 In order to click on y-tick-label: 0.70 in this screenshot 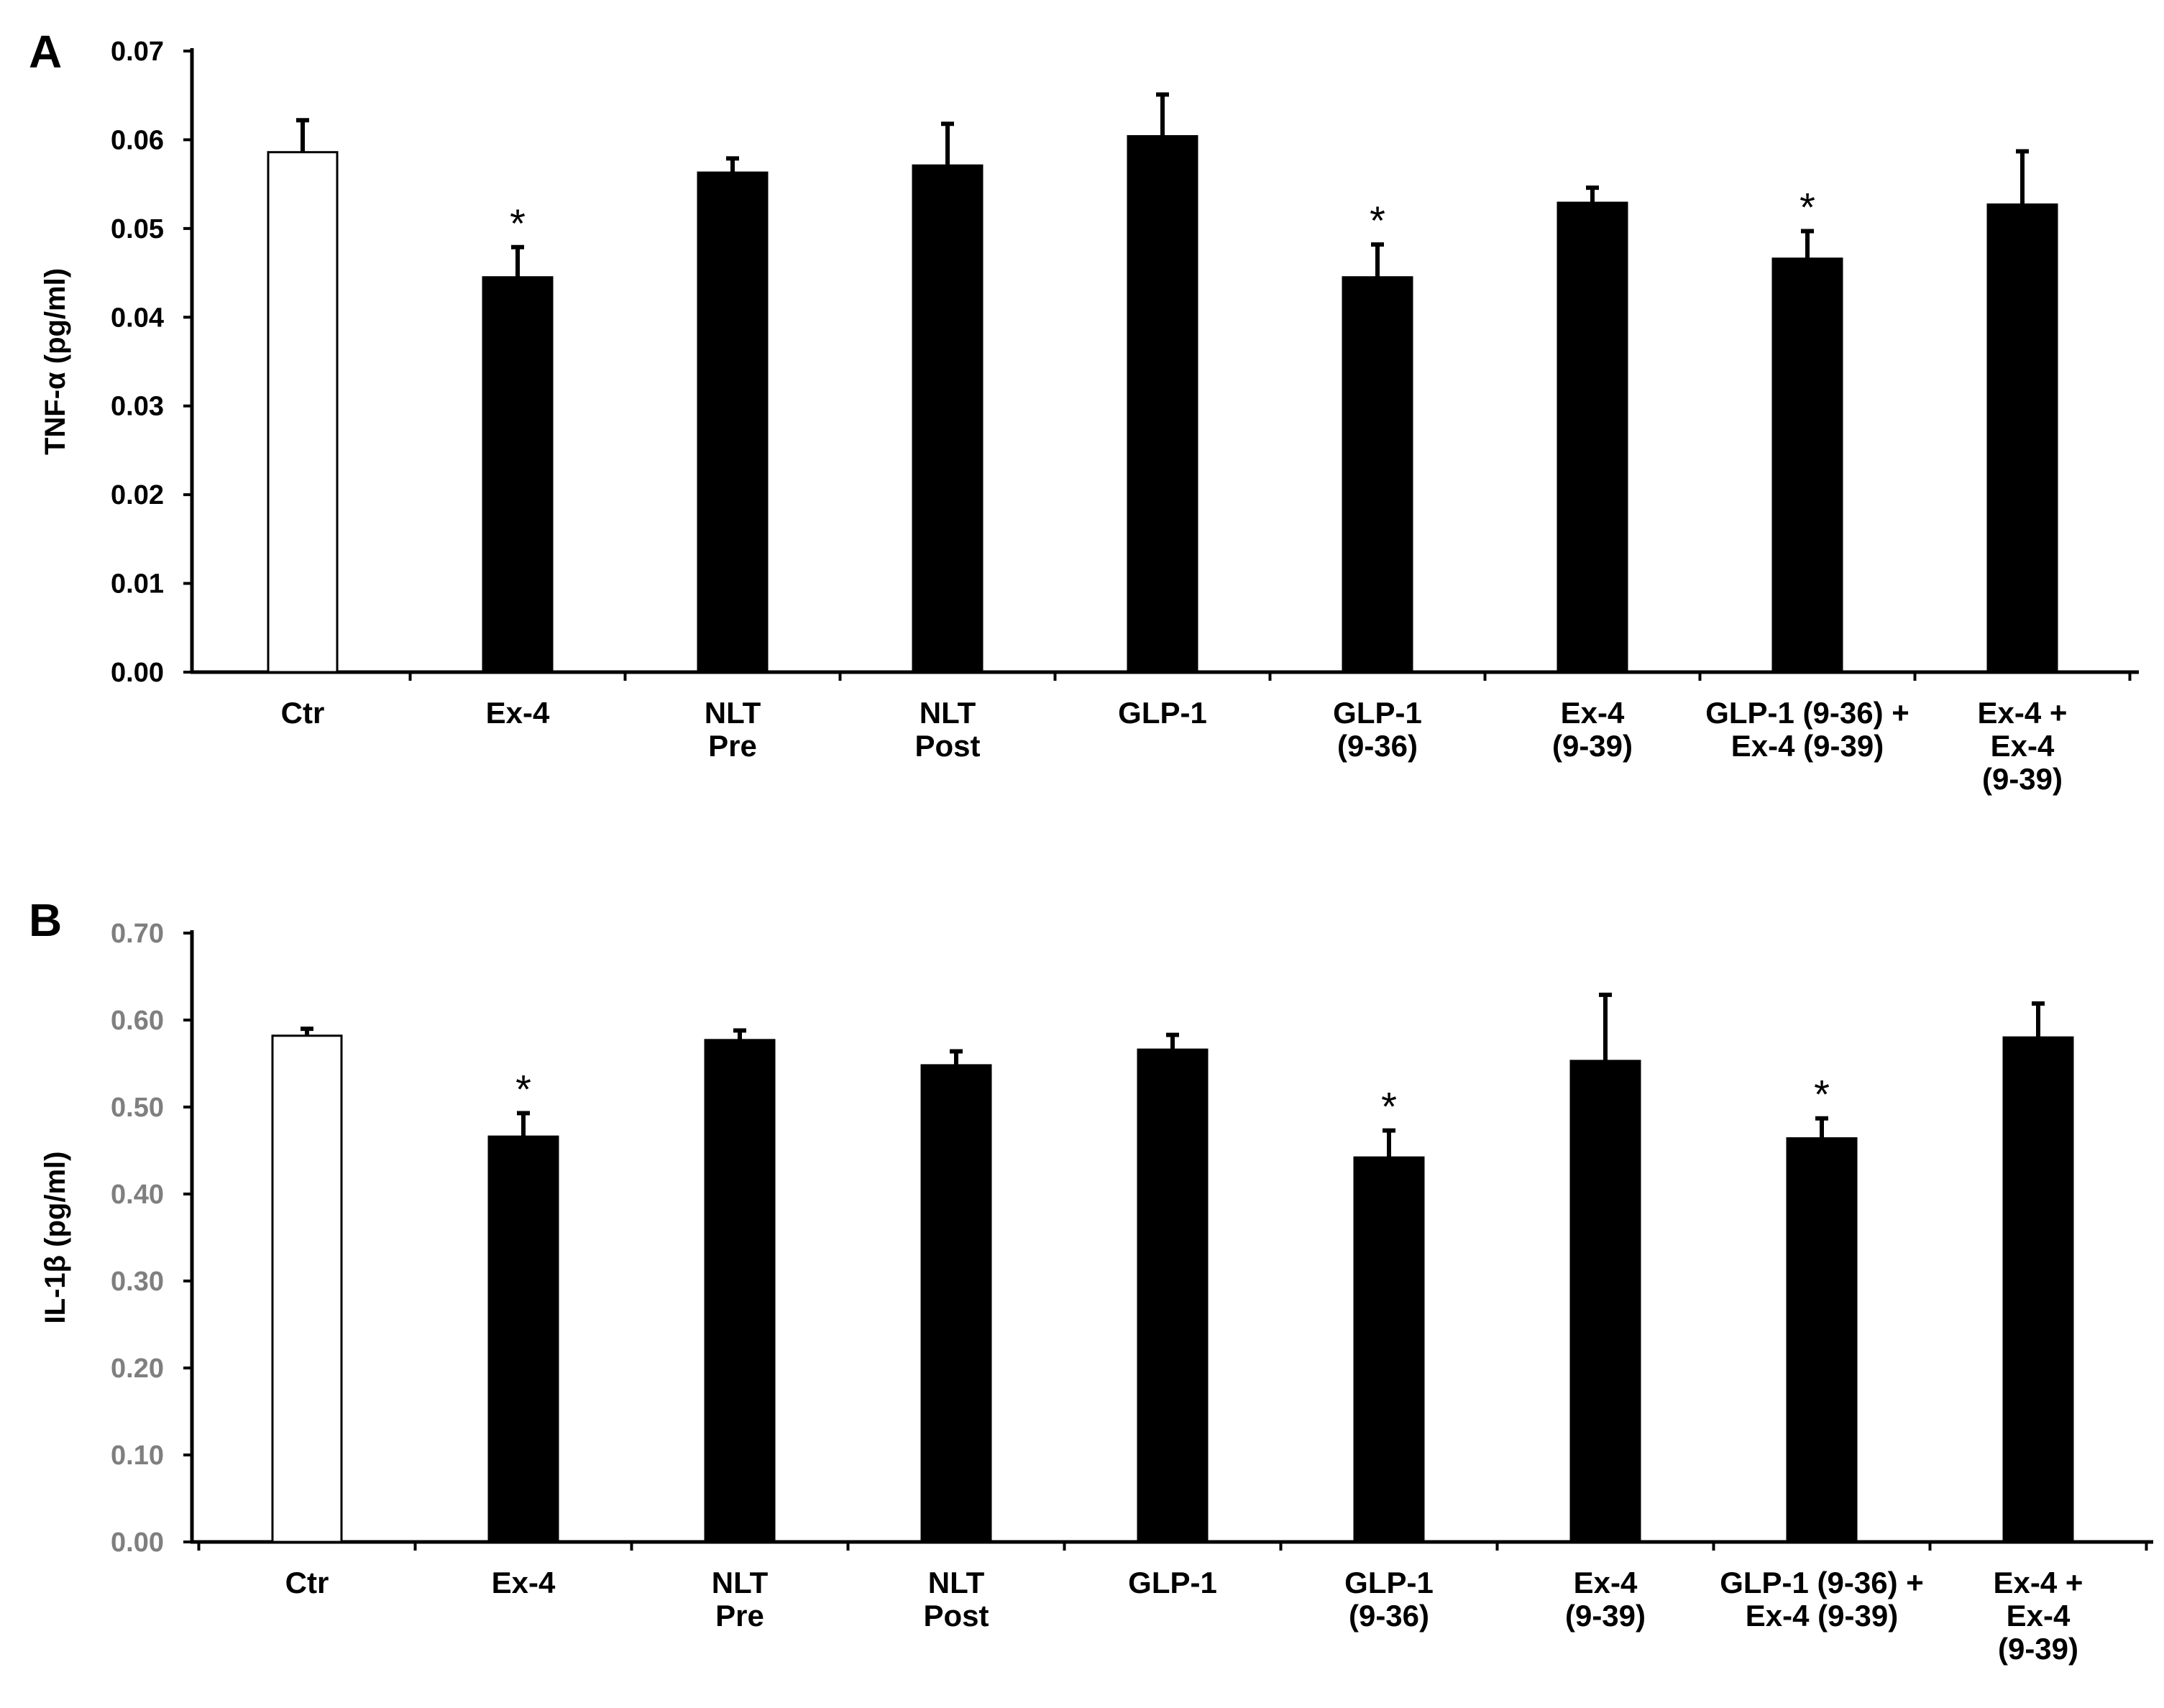, I will do `click(137, 934)`.